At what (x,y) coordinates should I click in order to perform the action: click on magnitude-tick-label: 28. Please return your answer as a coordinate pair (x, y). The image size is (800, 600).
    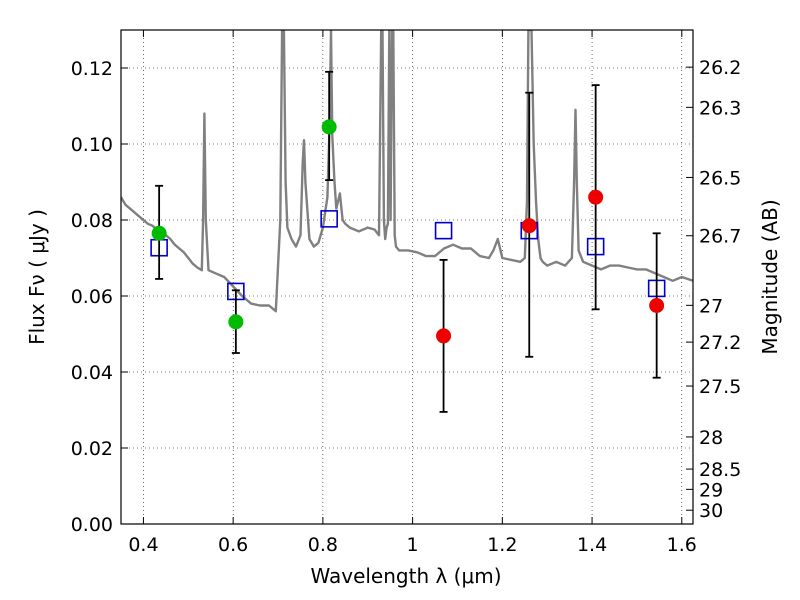
    Looking at the image, I should click on (711, 438).